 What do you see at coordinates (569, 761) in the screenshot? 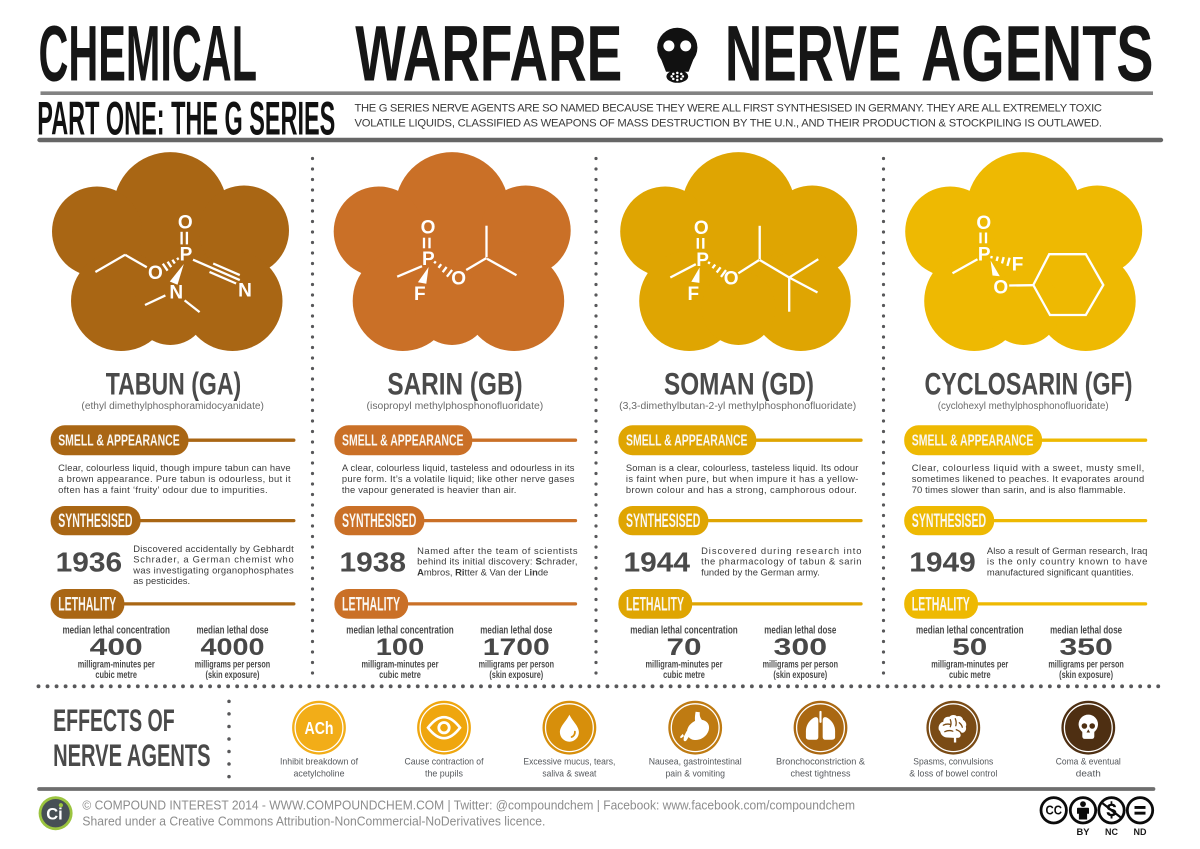
I see `svg-text: Excessive mucus, tears,` at bounding box center [569, 761].